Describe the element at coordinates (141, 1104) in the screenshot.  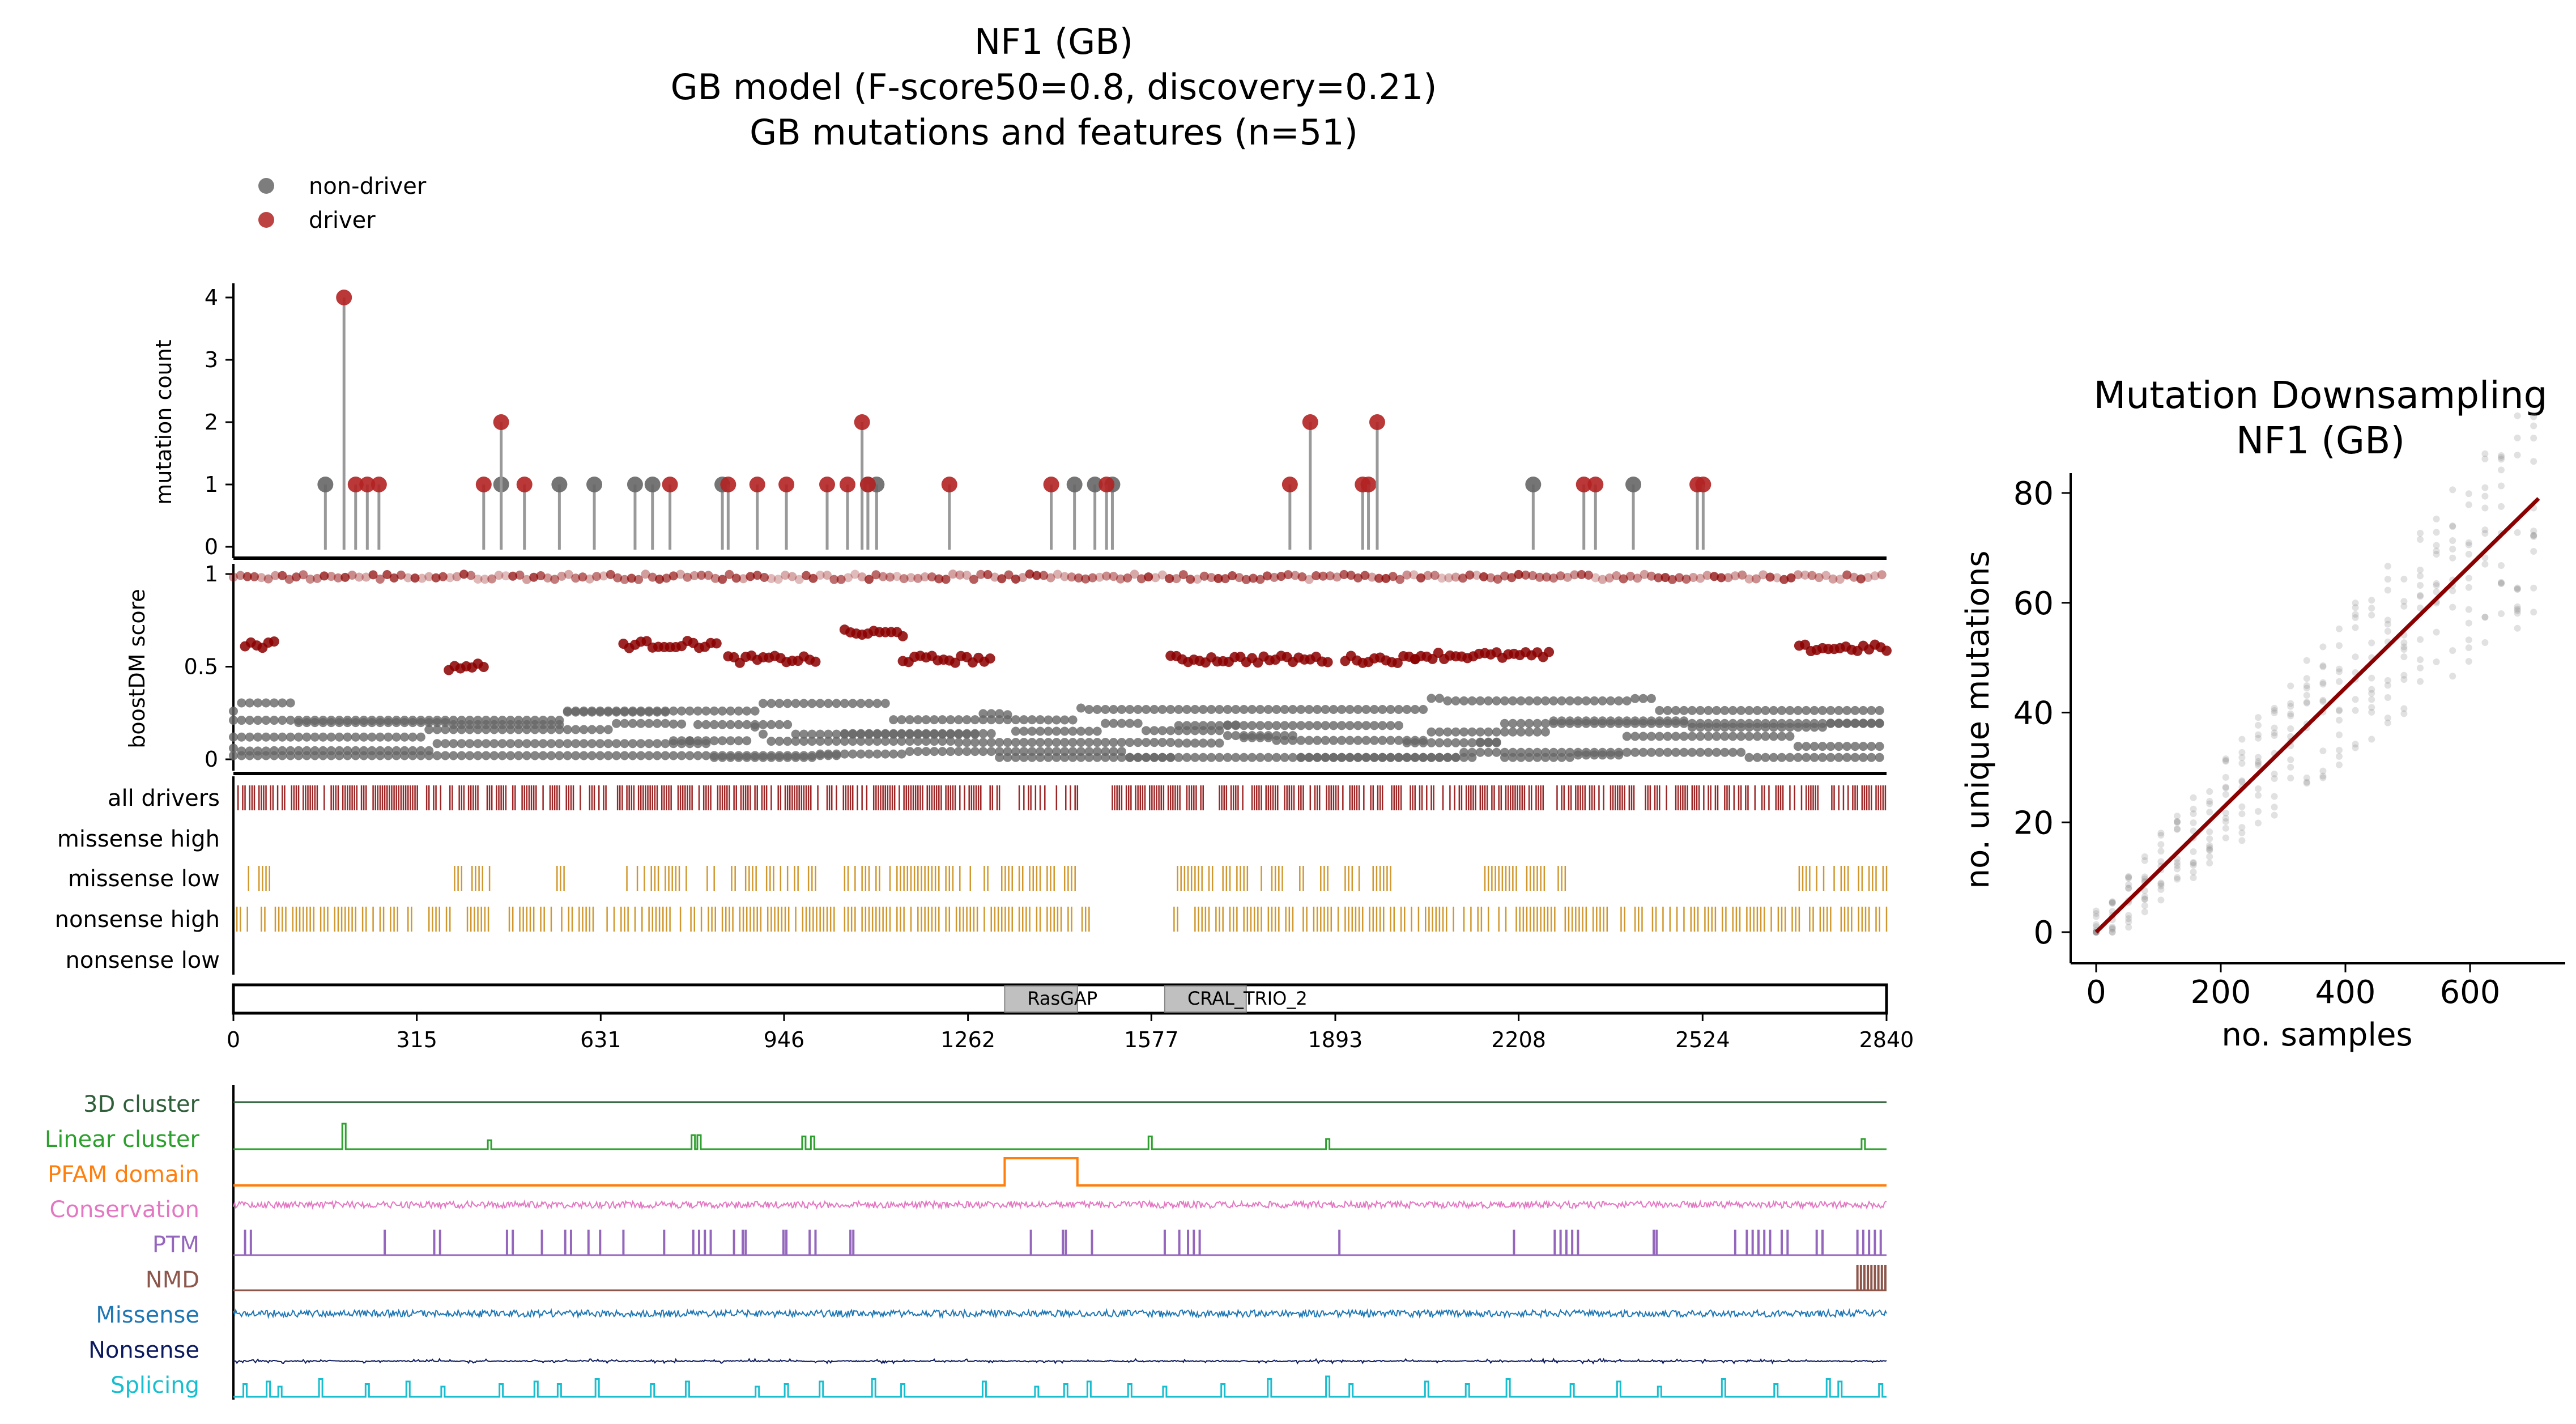
I see `feature-track-label: 3D cluster` at that location.